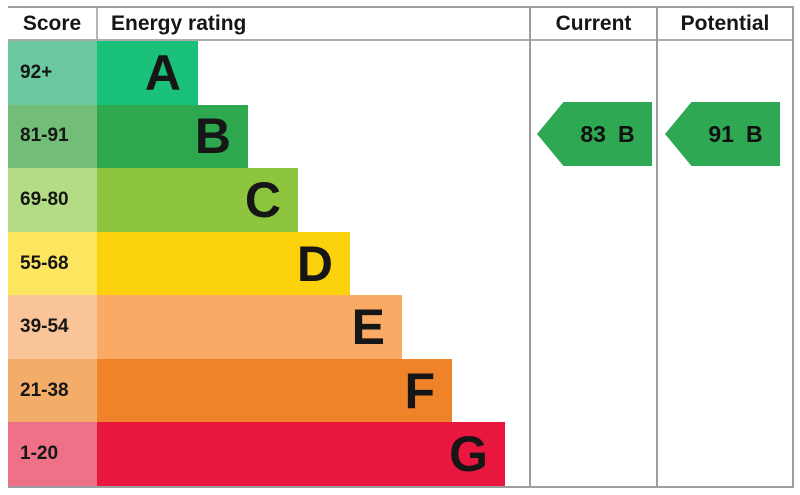  I want to click on band-row-f: 21-38 F, so click(269, 390).